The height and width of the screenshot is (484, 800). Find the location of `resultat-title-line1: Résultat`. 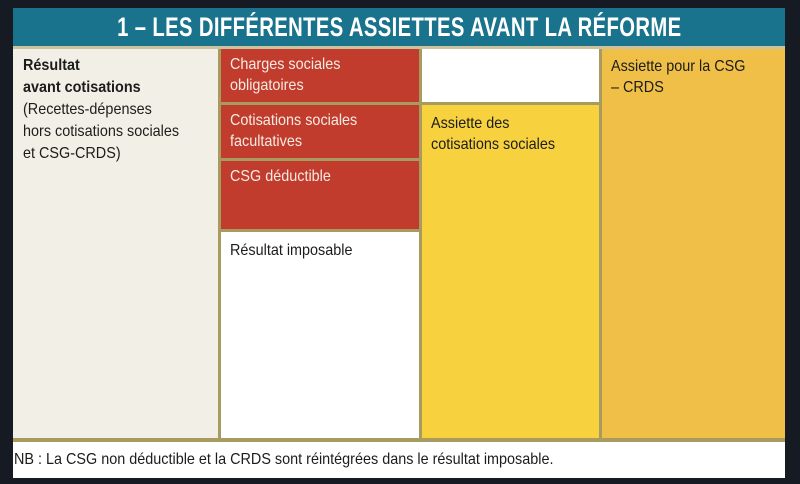

resultat-title-line1: Résultat is located at coordinates (51, 65).